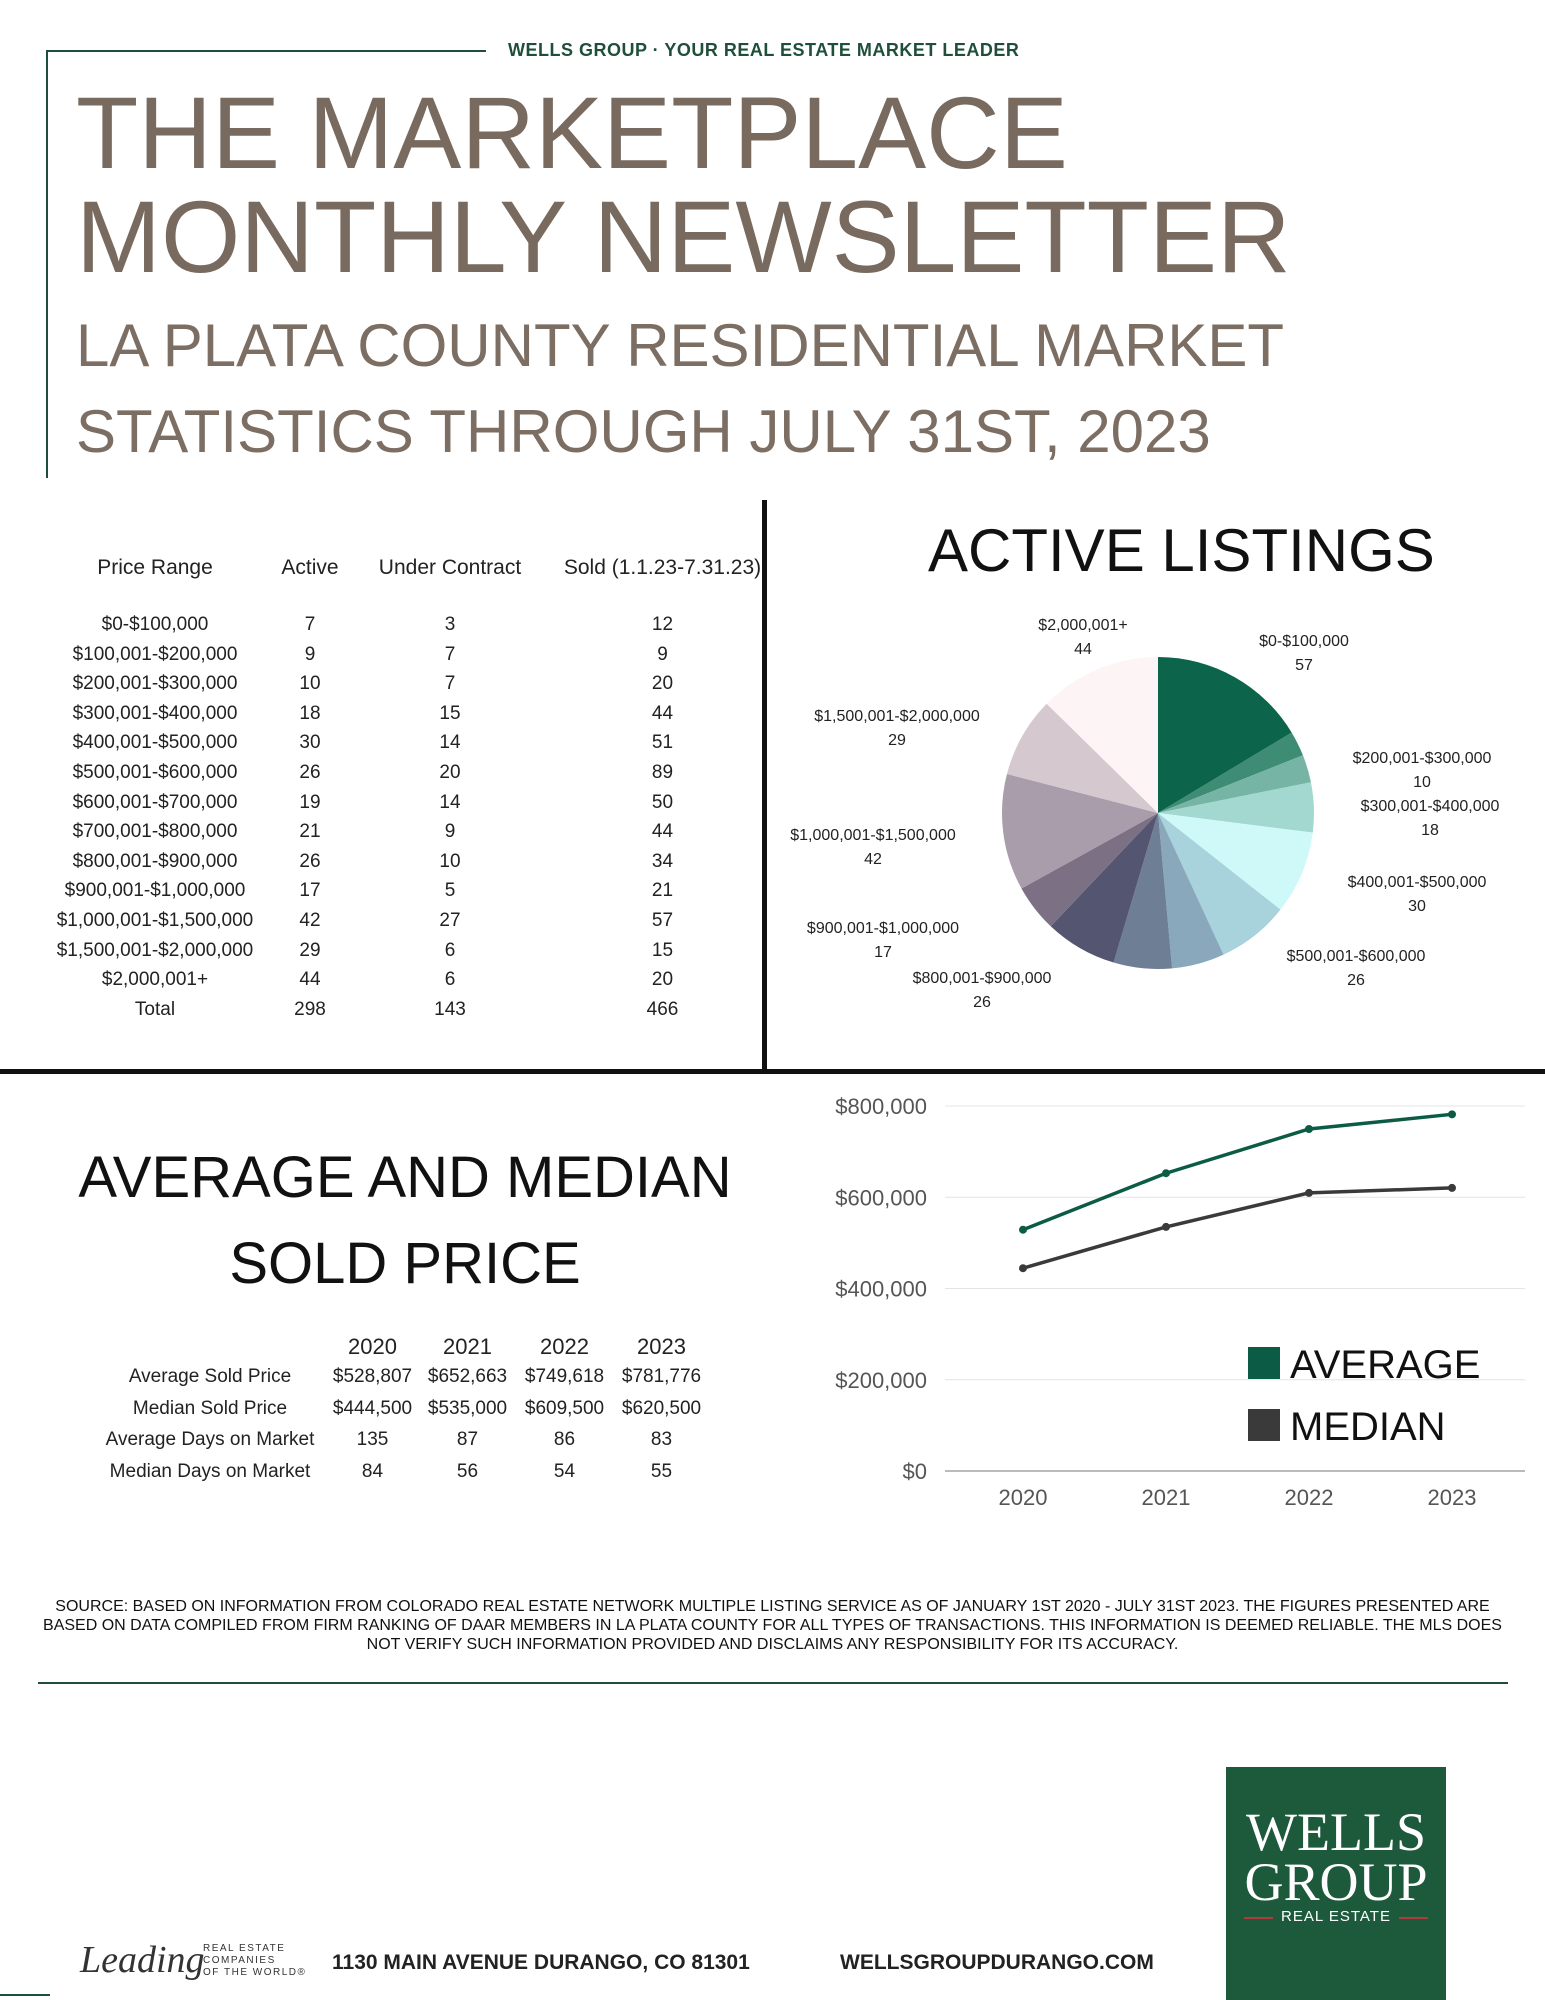 The image size is (1545, 2000). I want to click on legend-label-median: MEDIAN, so click(1368, 1427).